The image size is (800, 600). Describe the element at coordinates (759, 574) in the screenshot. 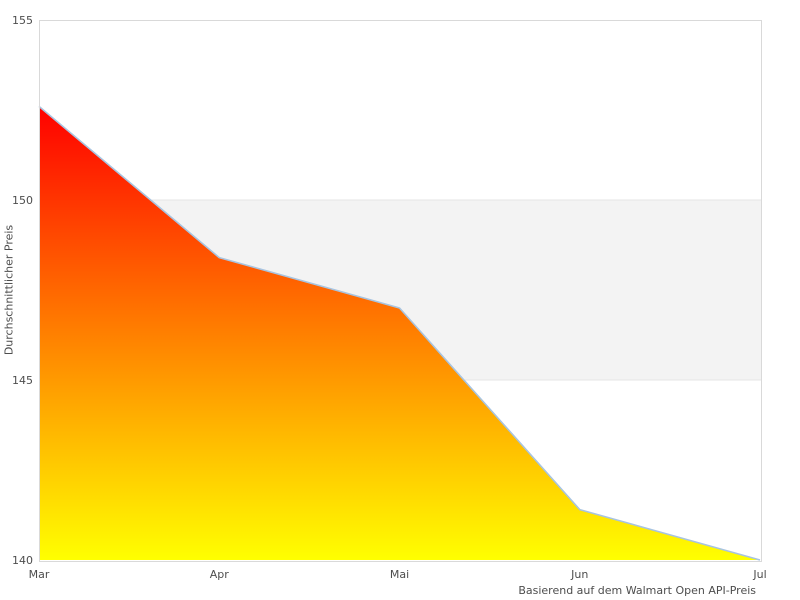

I see `x-tick-label-Jul: Jul` at that location.